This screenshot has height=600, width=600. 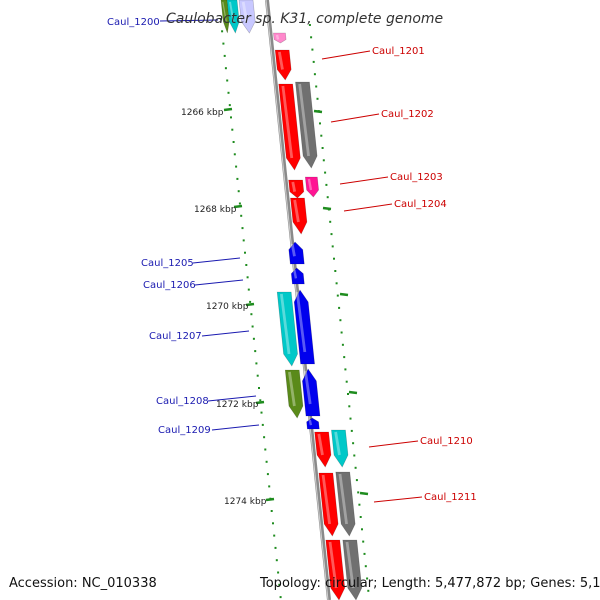 I want to click on gene-bottom-grey-shape, so click(x=352, y=569).